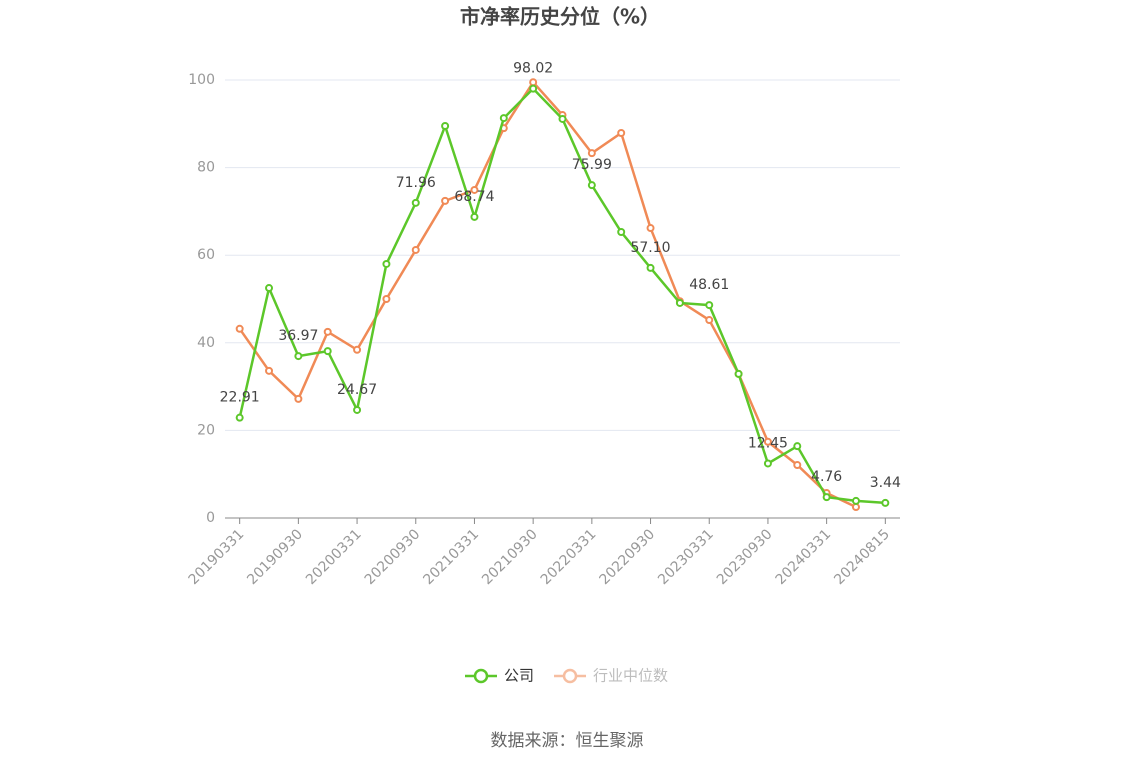  Describe the element at coordinates (393, 557) in the screenshot. I see `x-tick-label: 20200930` at that location.